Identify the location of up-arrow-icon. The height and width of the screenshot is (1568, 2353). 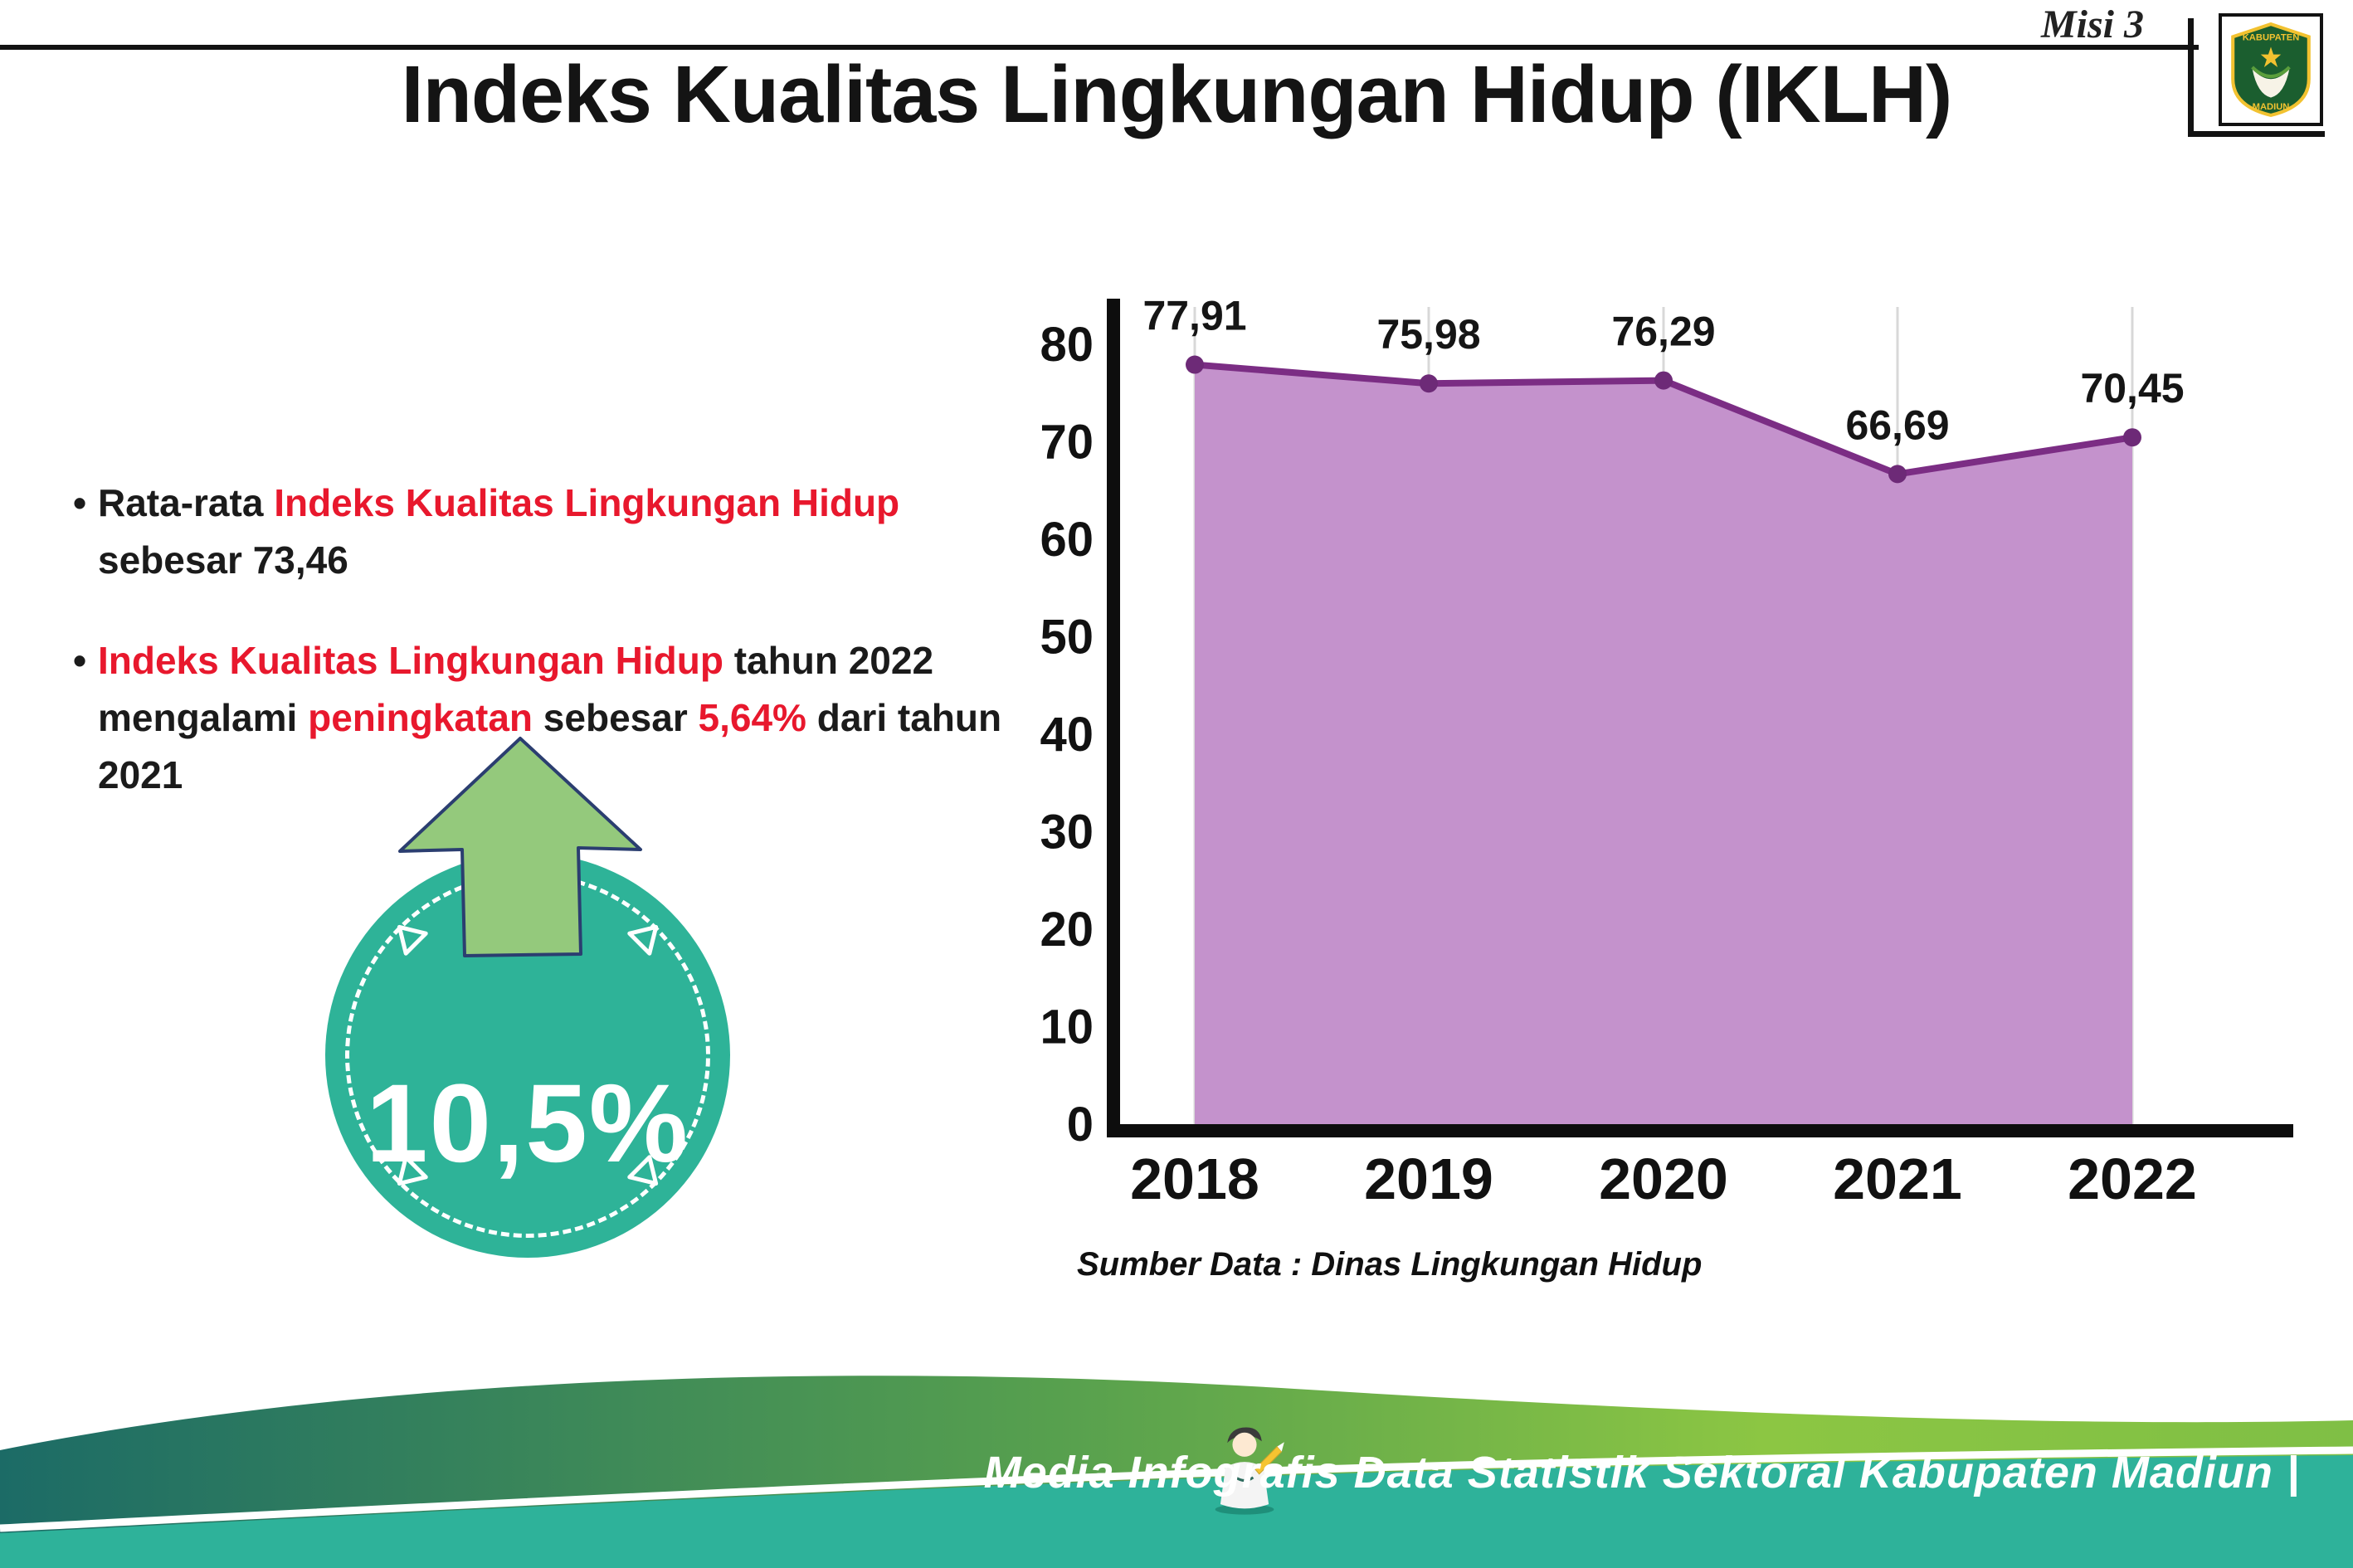
(520, 847).